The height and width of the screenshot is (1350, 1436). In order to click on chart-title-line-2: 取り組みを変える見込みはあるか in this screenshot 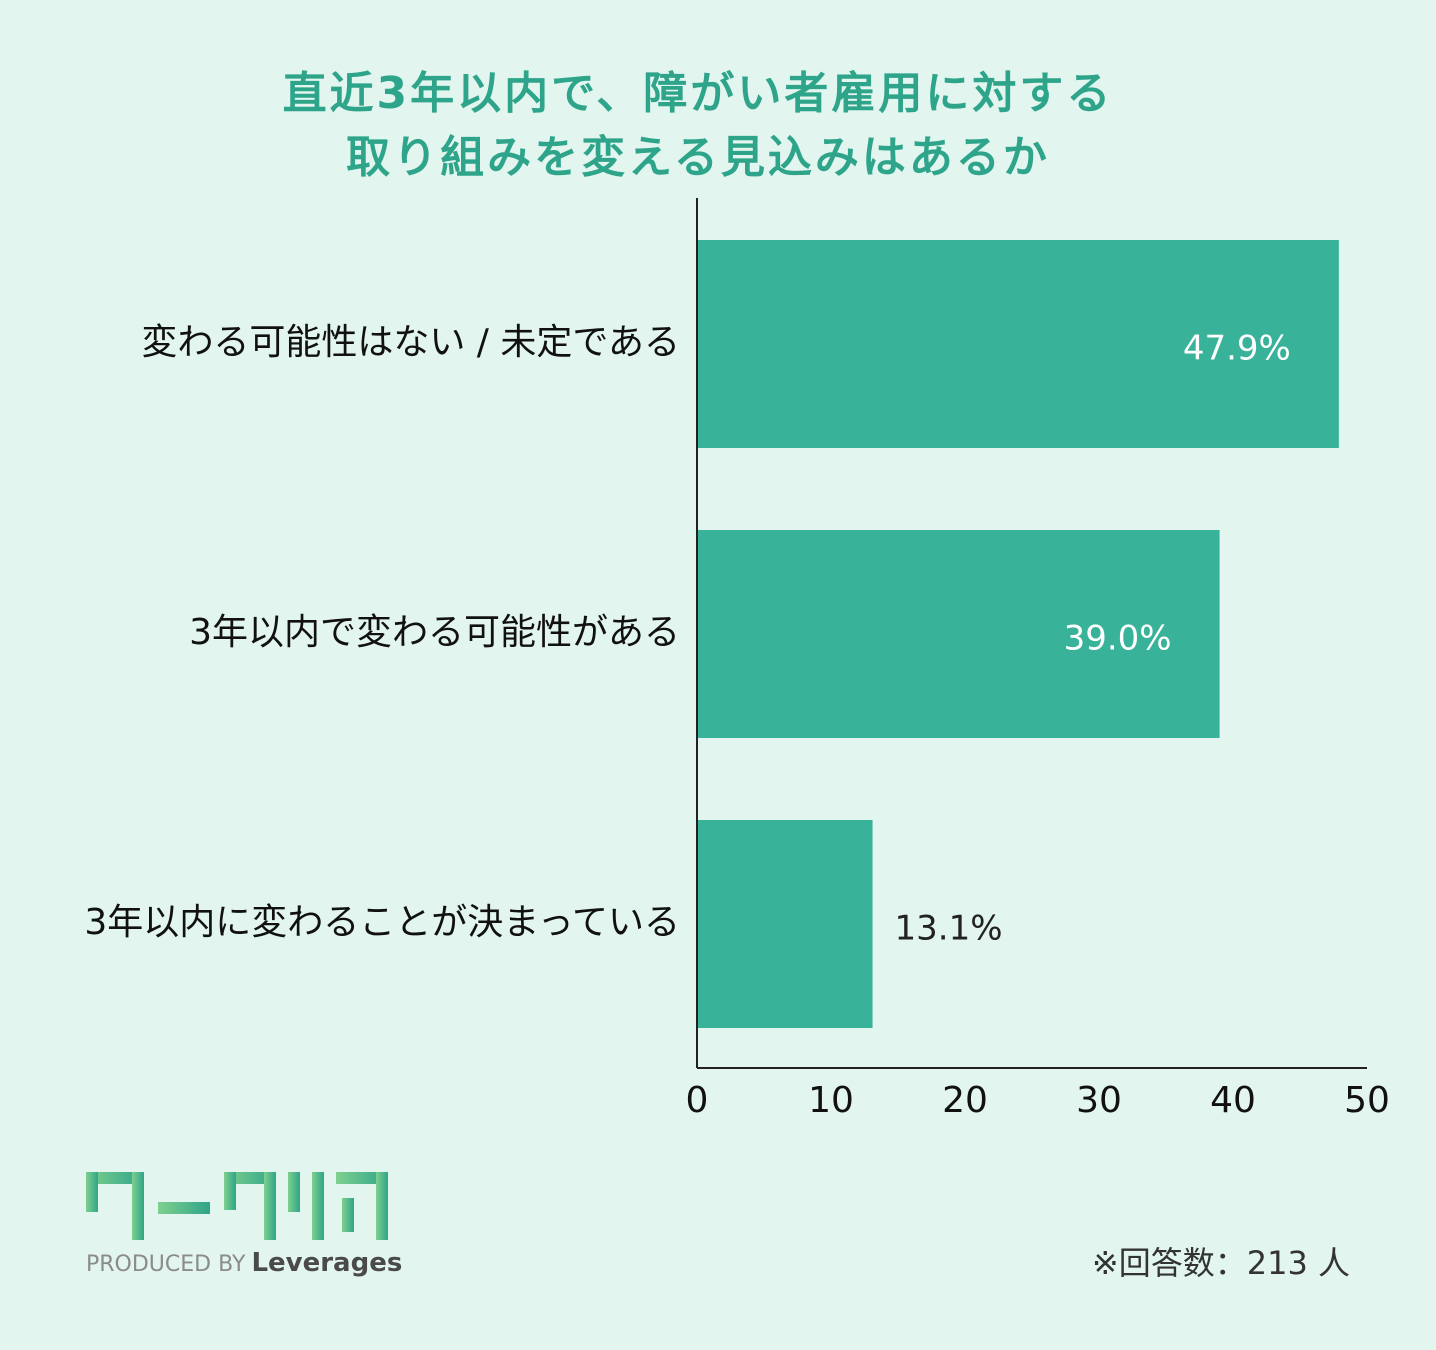, I will do `click(698, 157)`.